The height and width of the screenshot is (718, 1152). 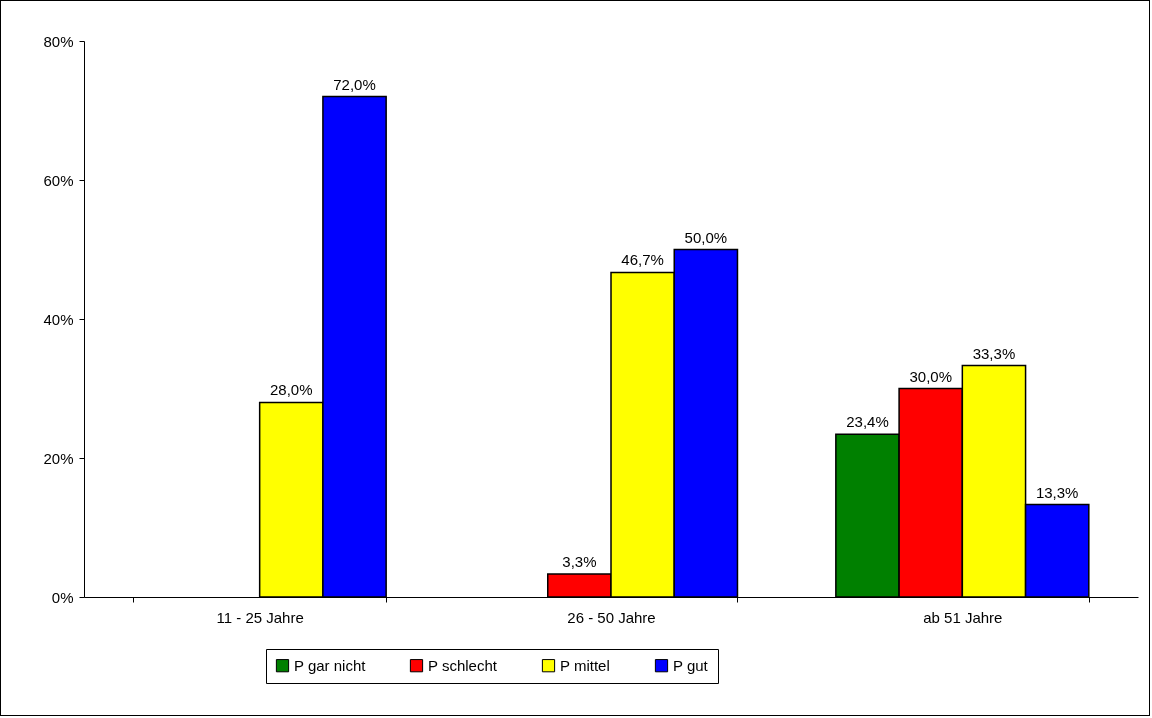 What do you see at coordinates (963, 617) in the screenshot?
I see `x-tick-label: ab 51 Jahre` at bounding box center [963, 617].